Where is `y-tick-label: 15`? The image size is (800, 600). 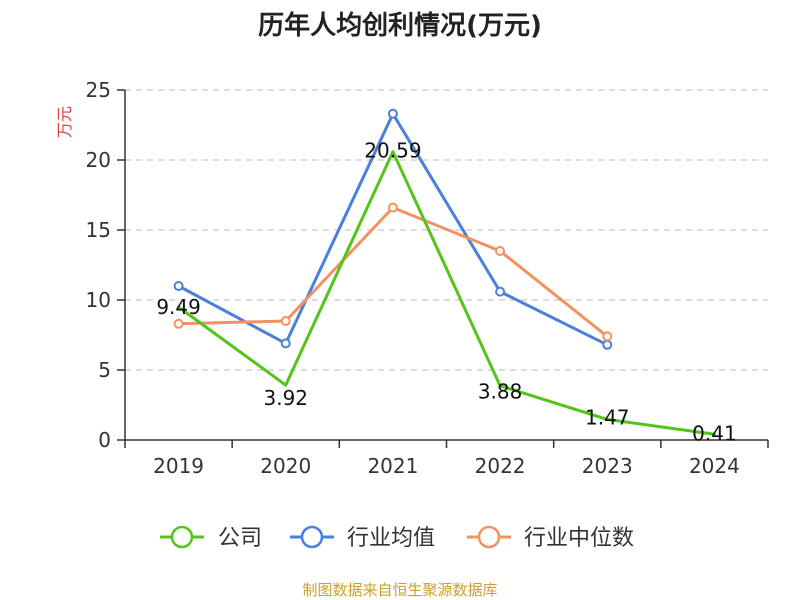 y-tick-label: 15 is located at coordinates (98, 230).